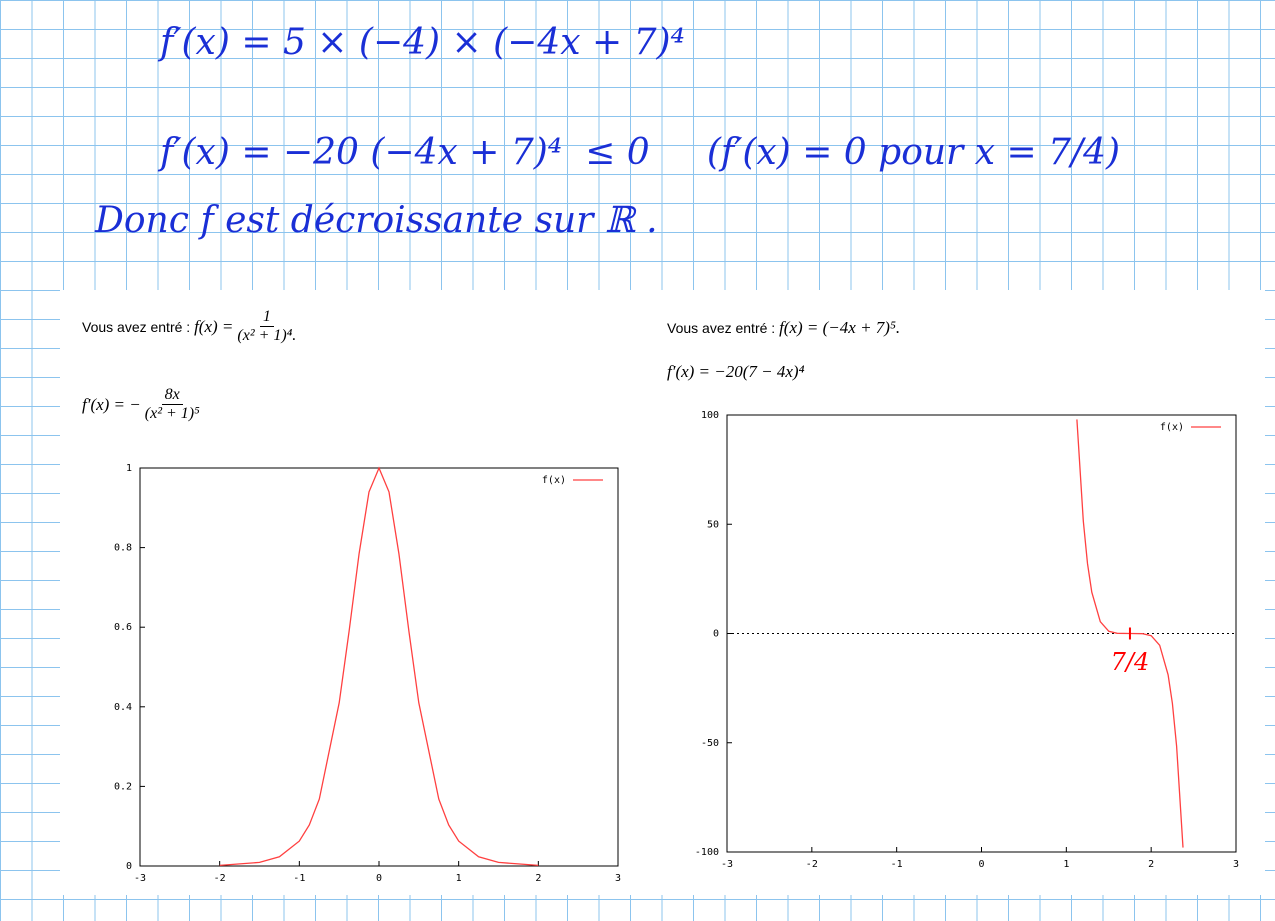  Describe the element at coordinates (1130, 662) in the screenshot. I see `annotation: 7/4` at that location.